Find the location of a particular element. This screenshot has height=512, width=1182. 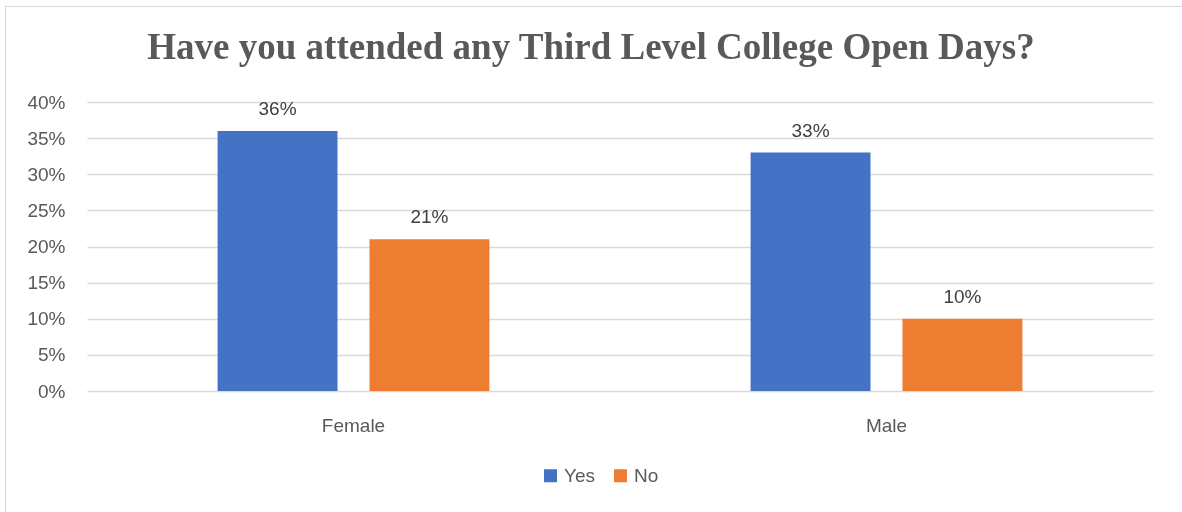

data-label: 36% is located at coordinates (277, 108).